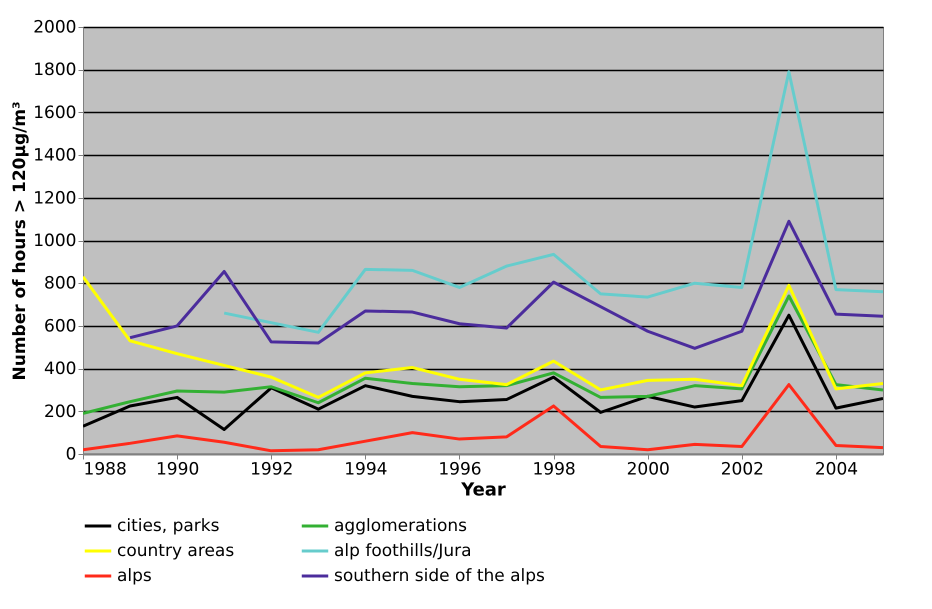 This screenshot has width=932, height=609. What do you see at coordinates (483, 417) in the screenshot?
I see `line-series` at bounding box center [483, 417].